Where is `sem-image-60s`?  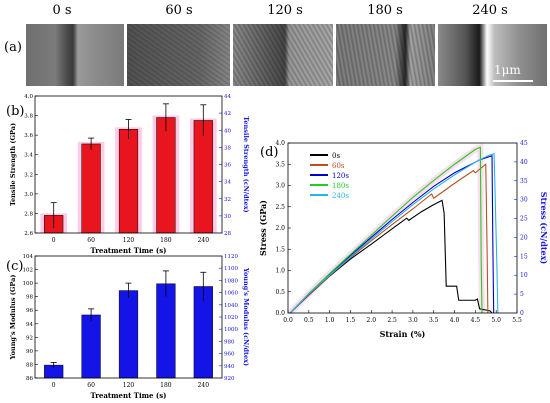
sem-image-60s is located at coordinates (178, 55).